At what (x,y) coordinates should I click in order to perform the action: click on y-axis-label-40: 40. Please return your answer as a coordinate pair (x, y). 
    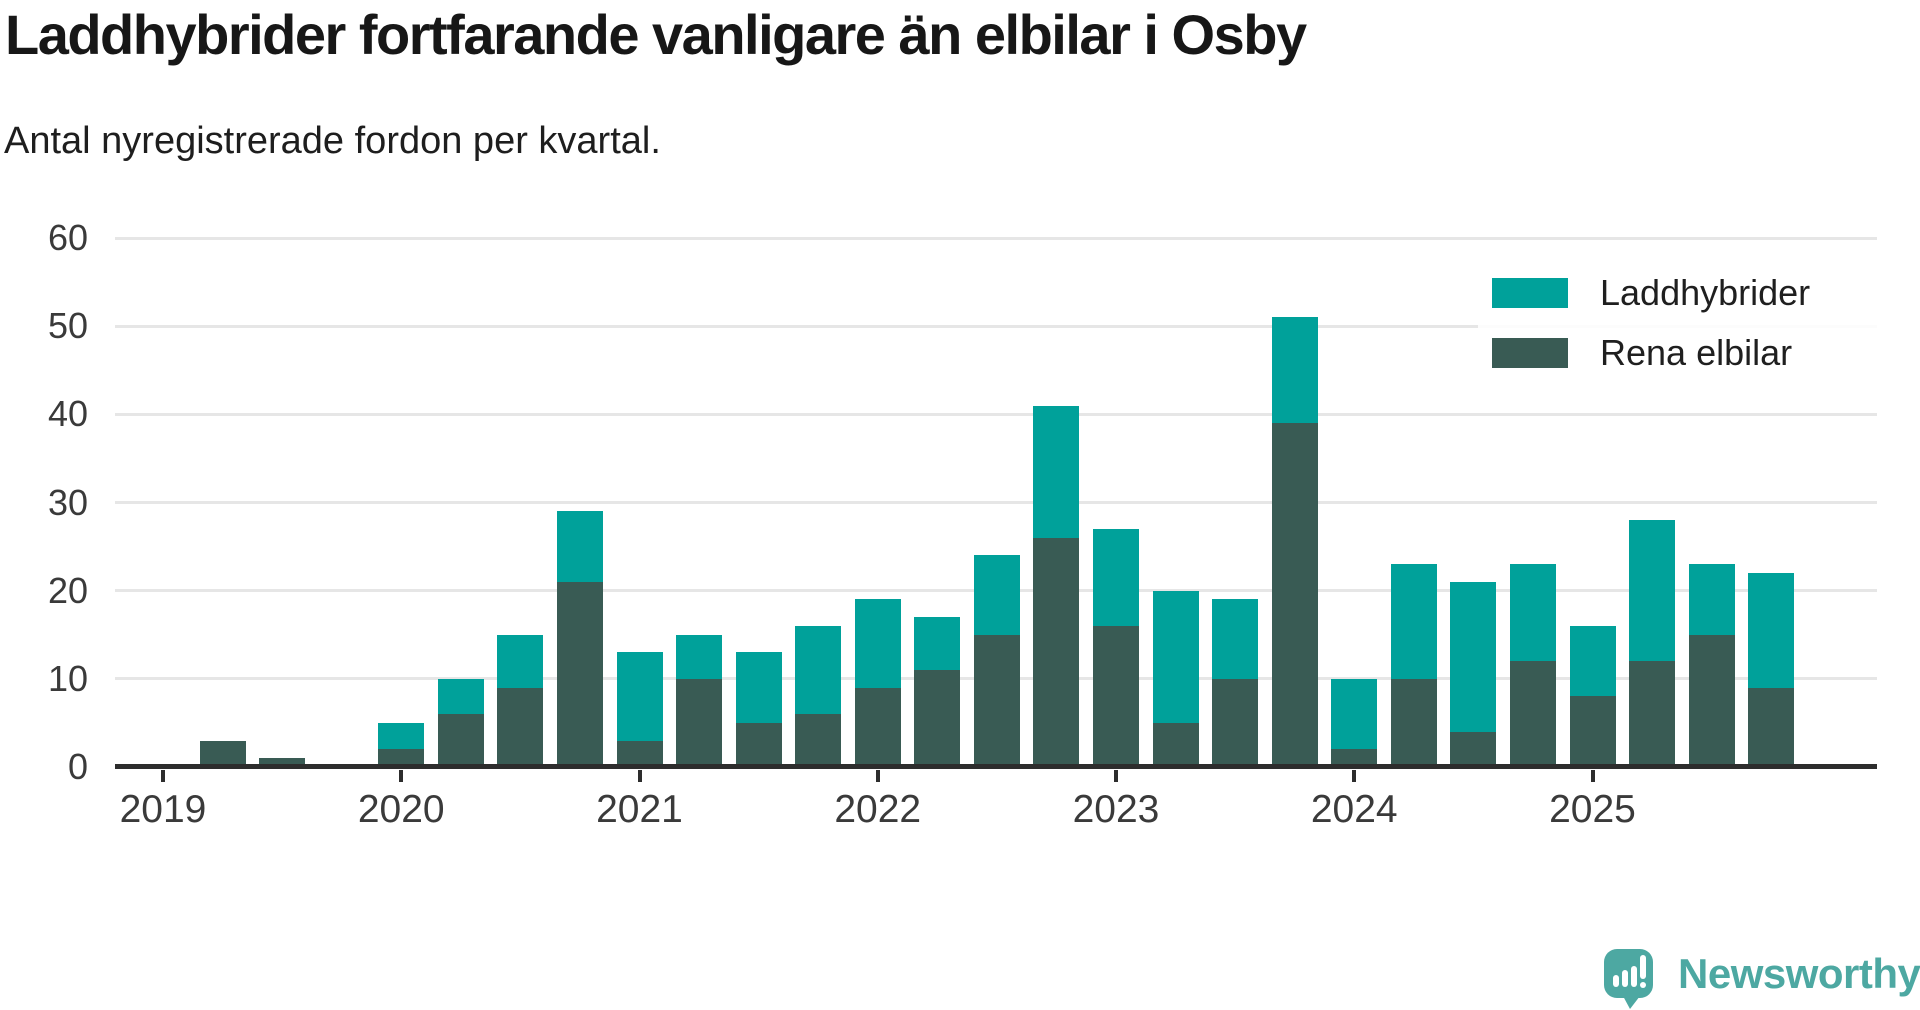
    Looking at the image, I should click on (67, 414).